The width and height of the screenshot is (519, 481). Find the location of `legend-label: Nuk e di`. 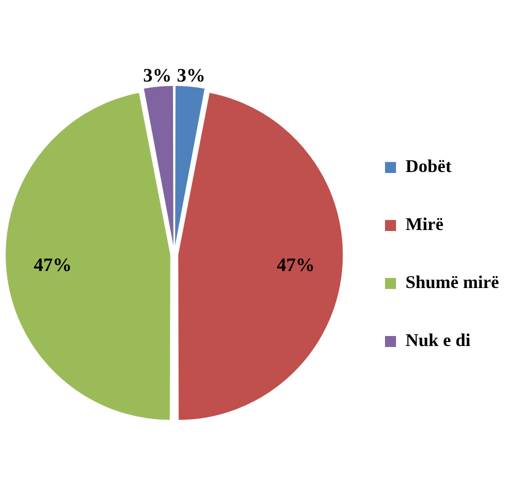

legend-label: Nuk e di is located at coordinates (438, 340).